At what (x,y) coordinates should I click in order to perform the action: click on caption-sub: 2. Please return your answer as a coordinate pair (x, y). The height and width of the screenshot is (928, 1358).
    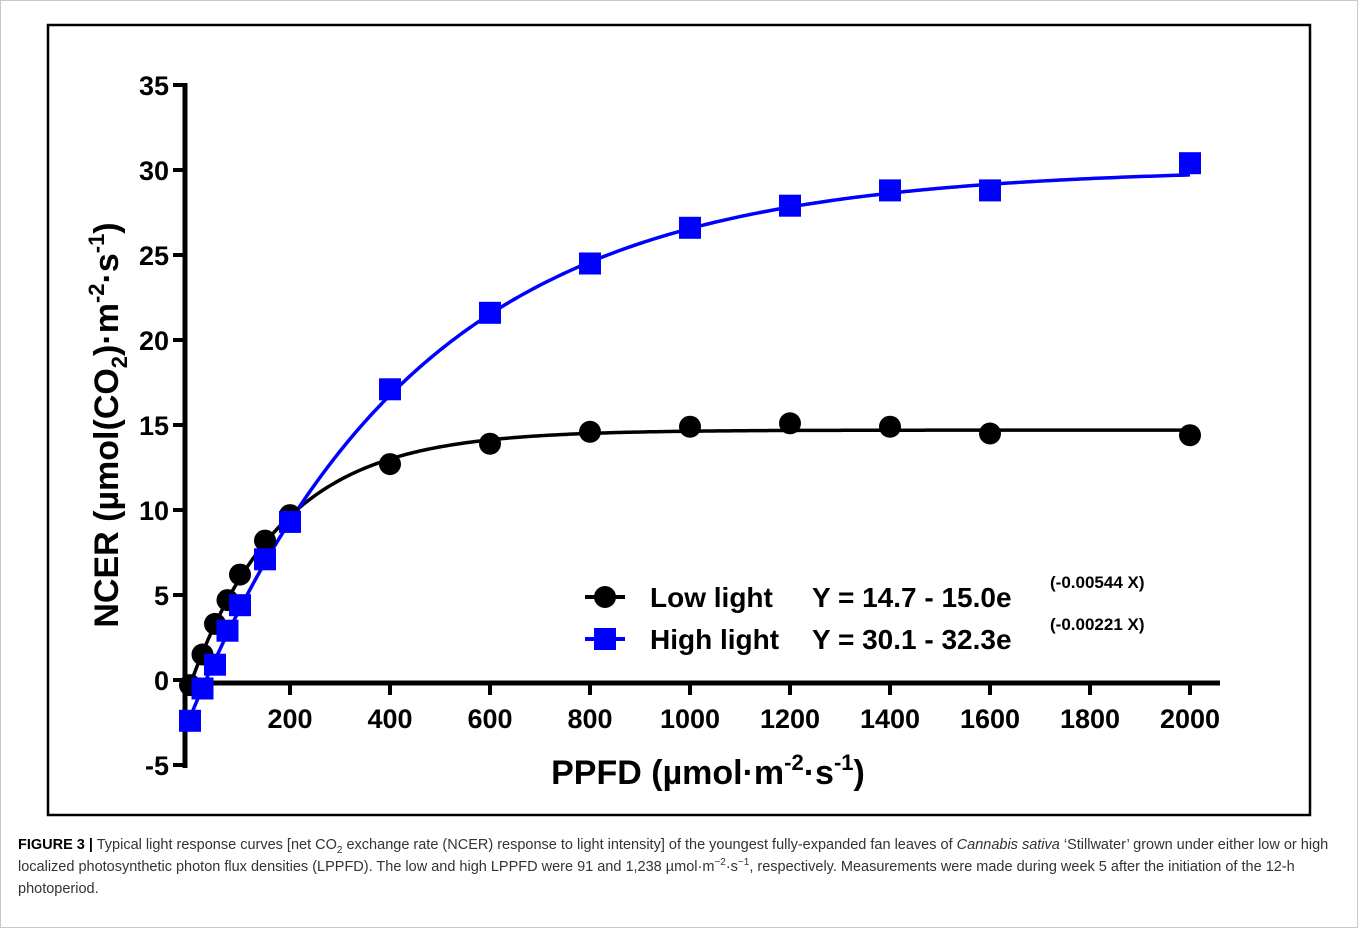
    Looking at the image, I should click on (339, 850).